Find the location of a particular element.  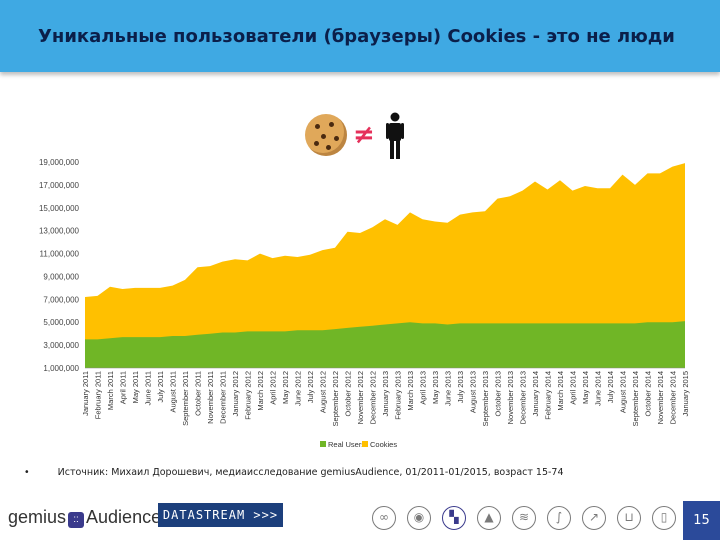

x-tick-label: December 2012 is located at coordinates (373, 397).